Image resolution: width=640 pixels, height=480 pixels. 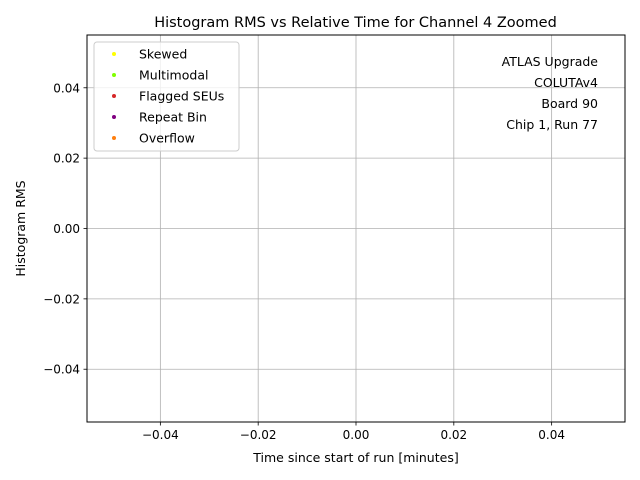 What do you see at coordinates (181, 96) in the screenshot?
I see `legend-label: Flagged SEUs` at bounding box center [181, 96].